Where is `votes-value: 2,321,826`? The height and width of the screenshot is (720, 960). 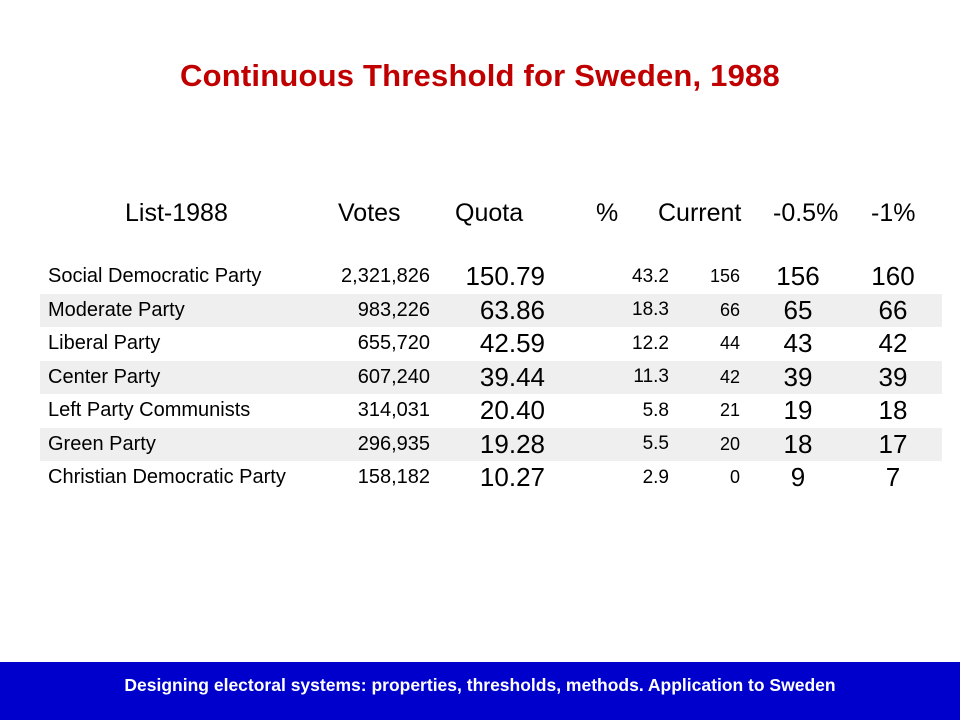 votes-value: 2,321,826 is located at coordinates (385, 276).